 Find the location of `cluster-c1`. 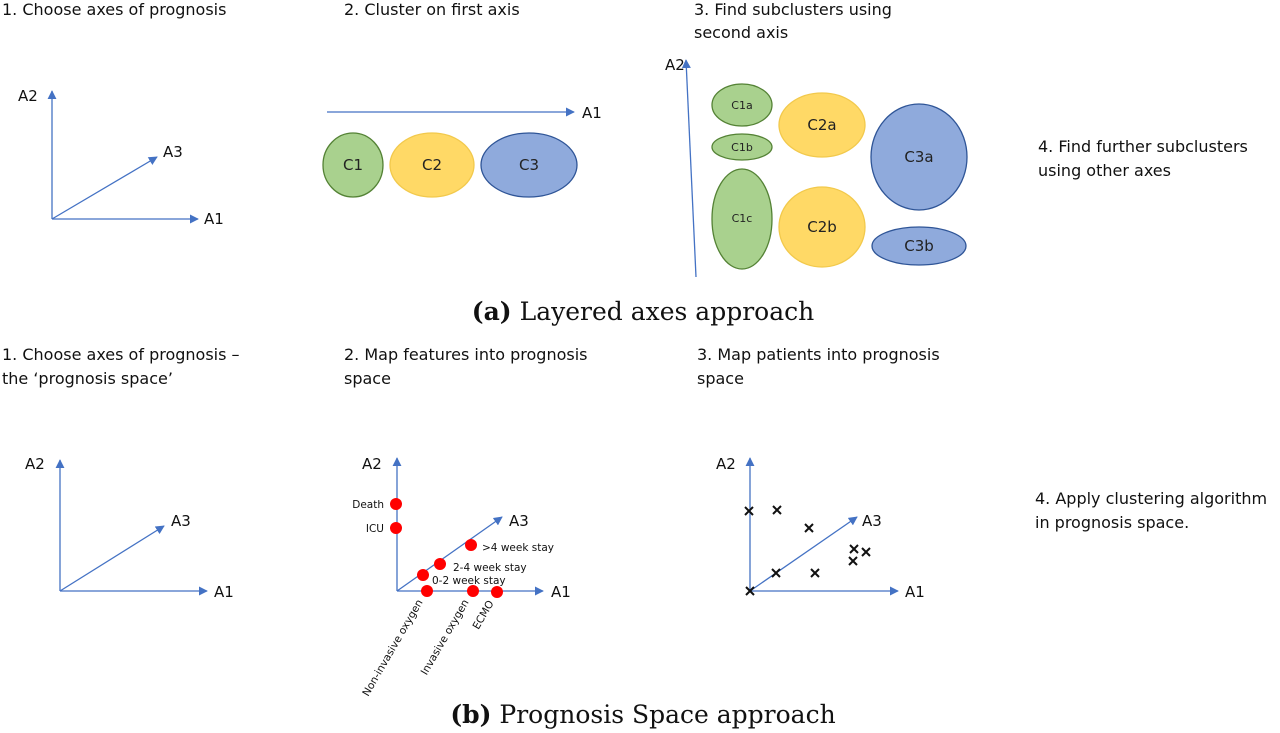

cluster-c1 is located at coordinates (353, 165).